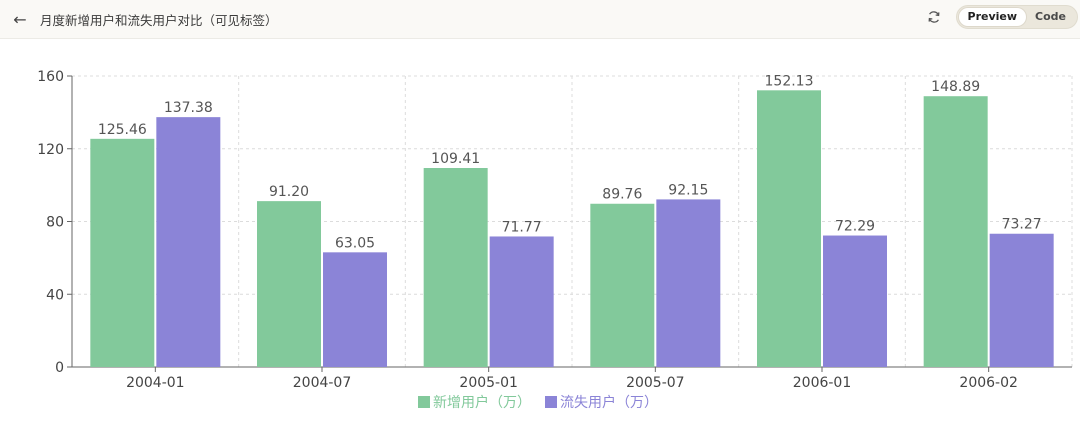 This screenshot has height=432, width=1080. Describe the element at coordinates (540, 19) in the screenshot. I see `header-bar: ← 月度新增用户和流失用户对比（可见标签） Preview Code` at that location.